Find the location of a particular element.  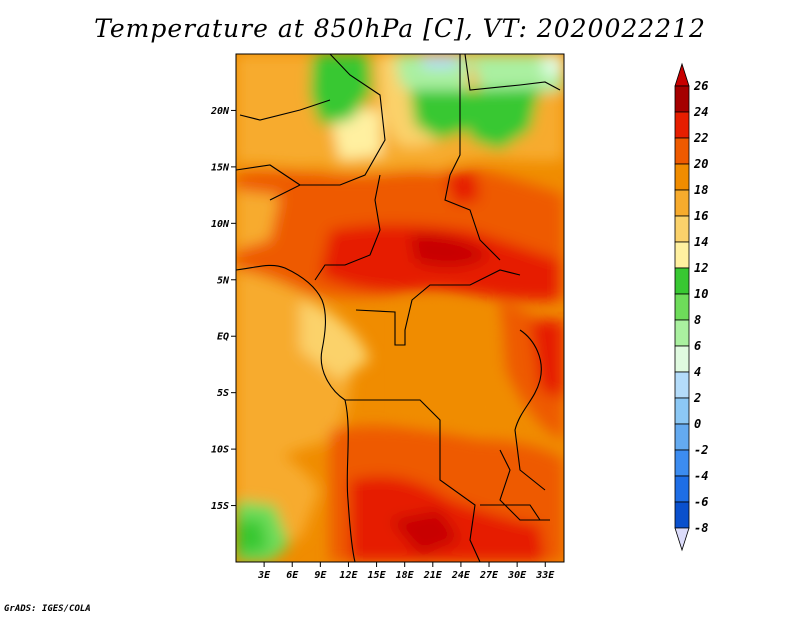

longitude-axis: 3E 6E 9E 12E 15E 18E 21E 24E 27E 30E 33E is located at coordinates (406, 571).